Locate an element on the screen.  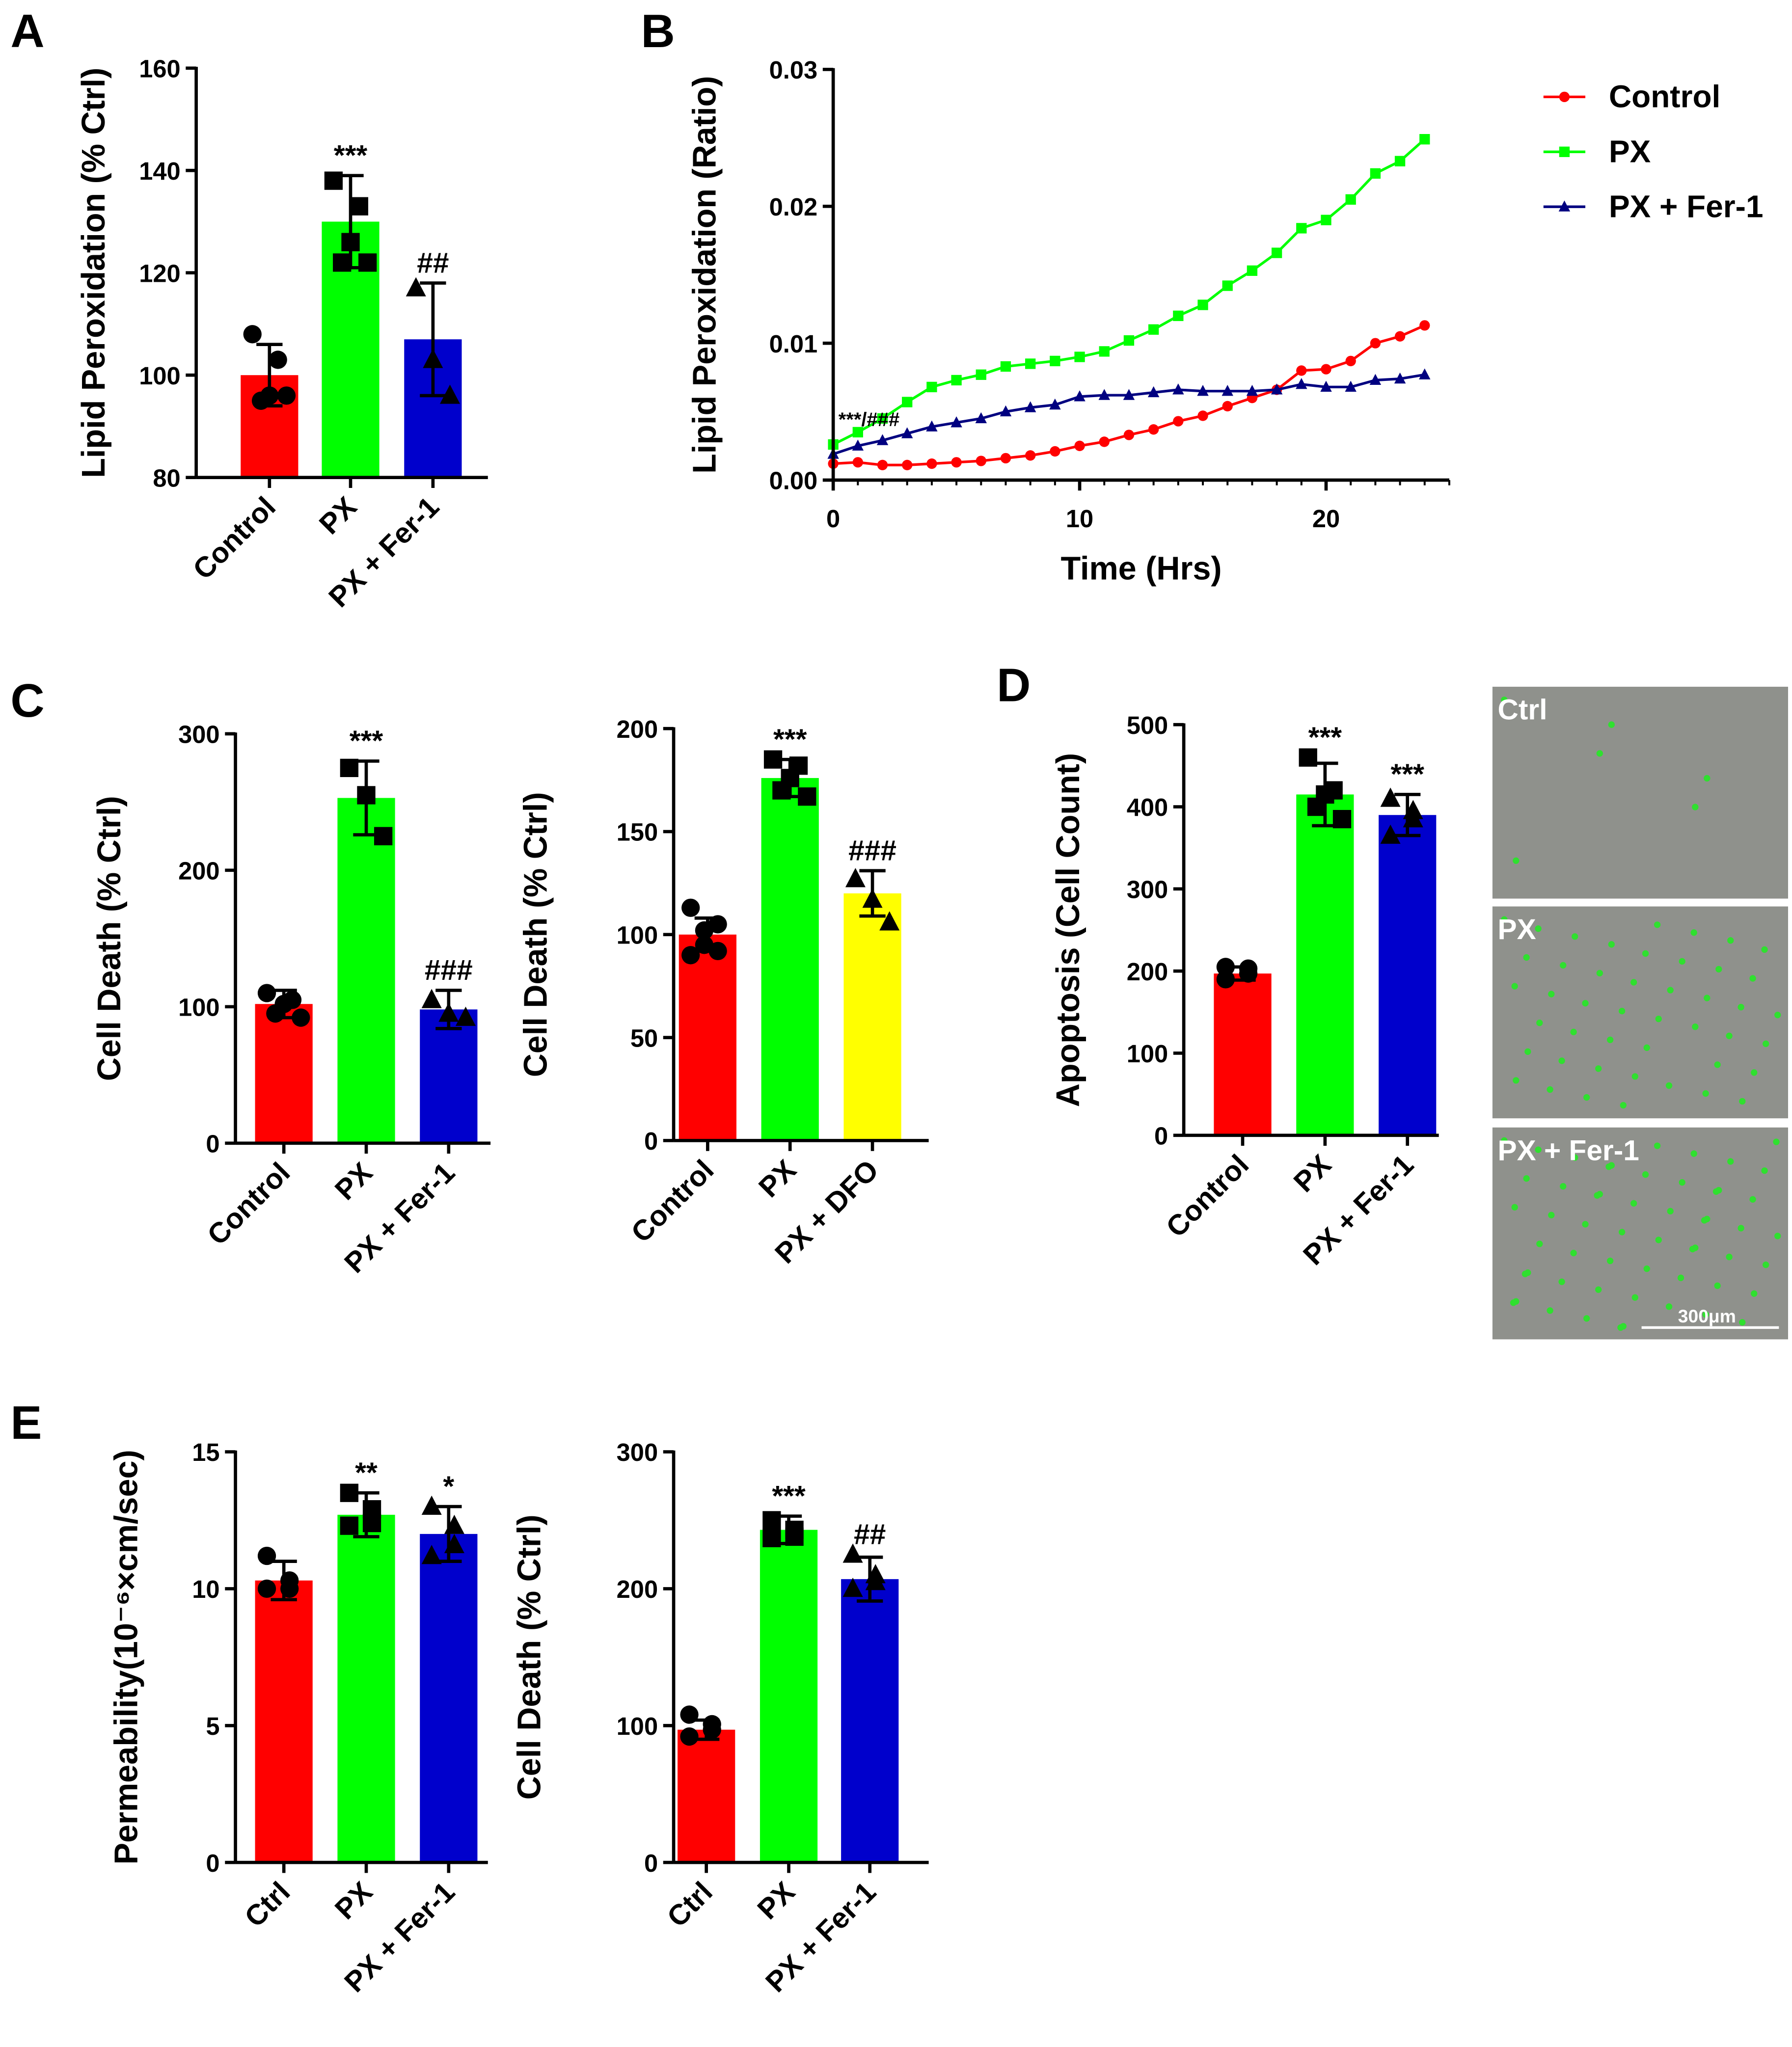
x-tick-label: 10 is located at coordinates (1079, 519).